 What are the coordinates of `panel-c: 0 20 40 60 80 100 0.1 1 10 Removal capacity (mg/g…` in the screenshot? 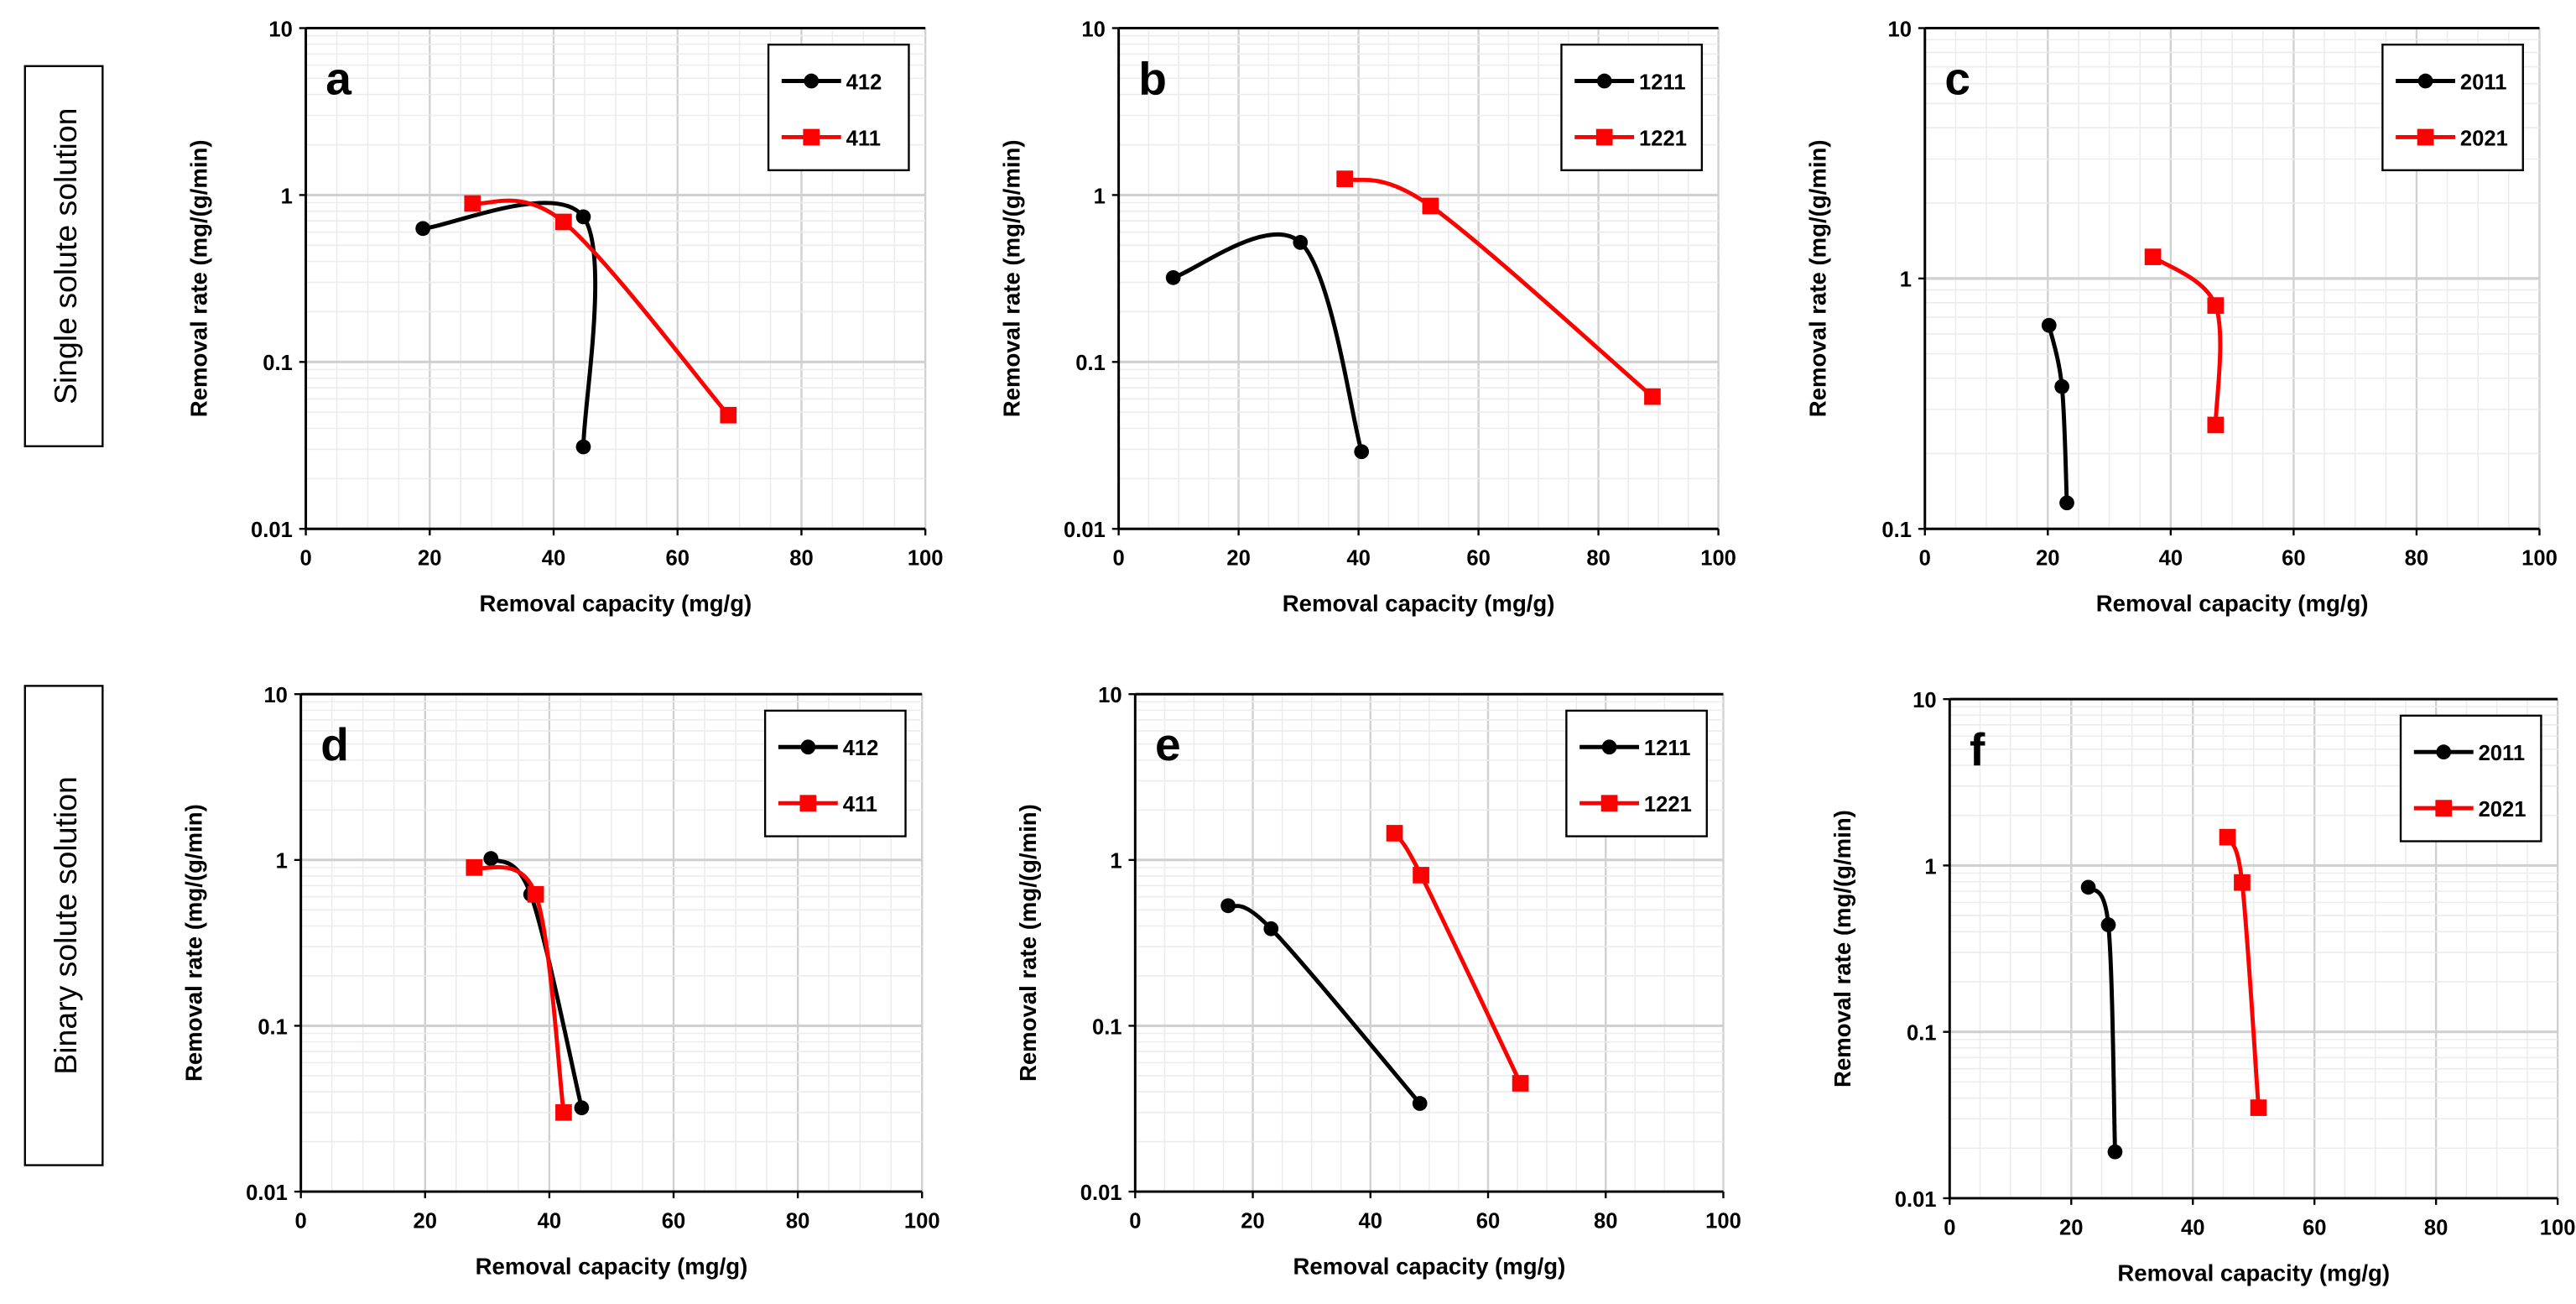 It's located at (2181, 317).